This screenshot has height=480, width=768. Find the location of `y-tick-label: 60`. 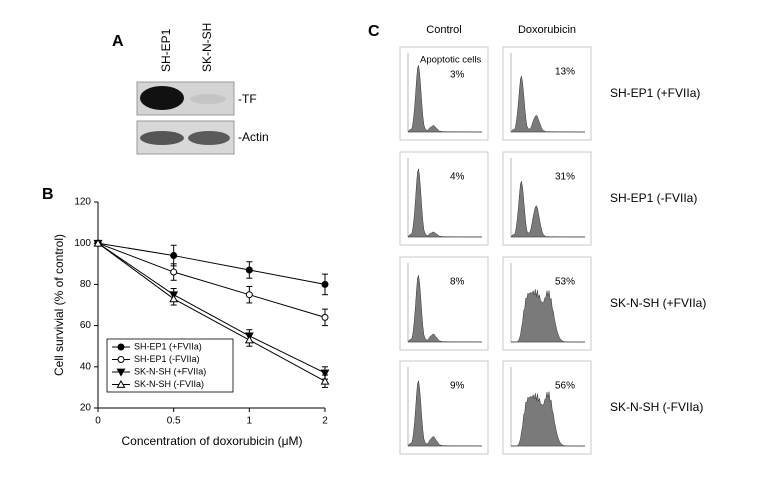

y-tick-label: 60 is located at coordinates (86, 325).